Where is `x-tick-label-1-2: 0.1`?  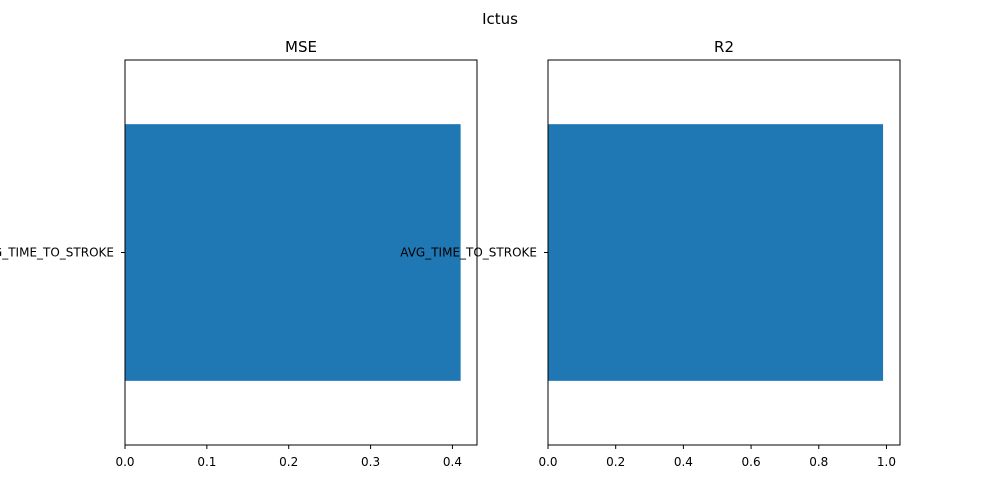 x-tick-label-1-2: 0.1 is located at coordinates (206, 462).